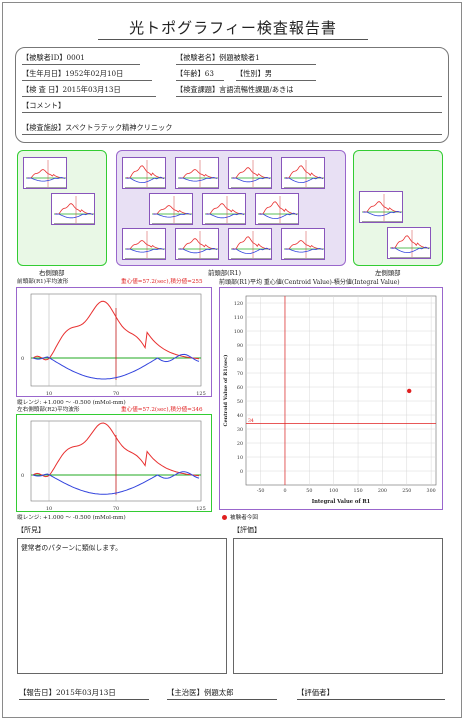  Describe the element at coordinates (388, 273) in the screenshot. I see `left-temporal-label: 左側頭部` at that location.